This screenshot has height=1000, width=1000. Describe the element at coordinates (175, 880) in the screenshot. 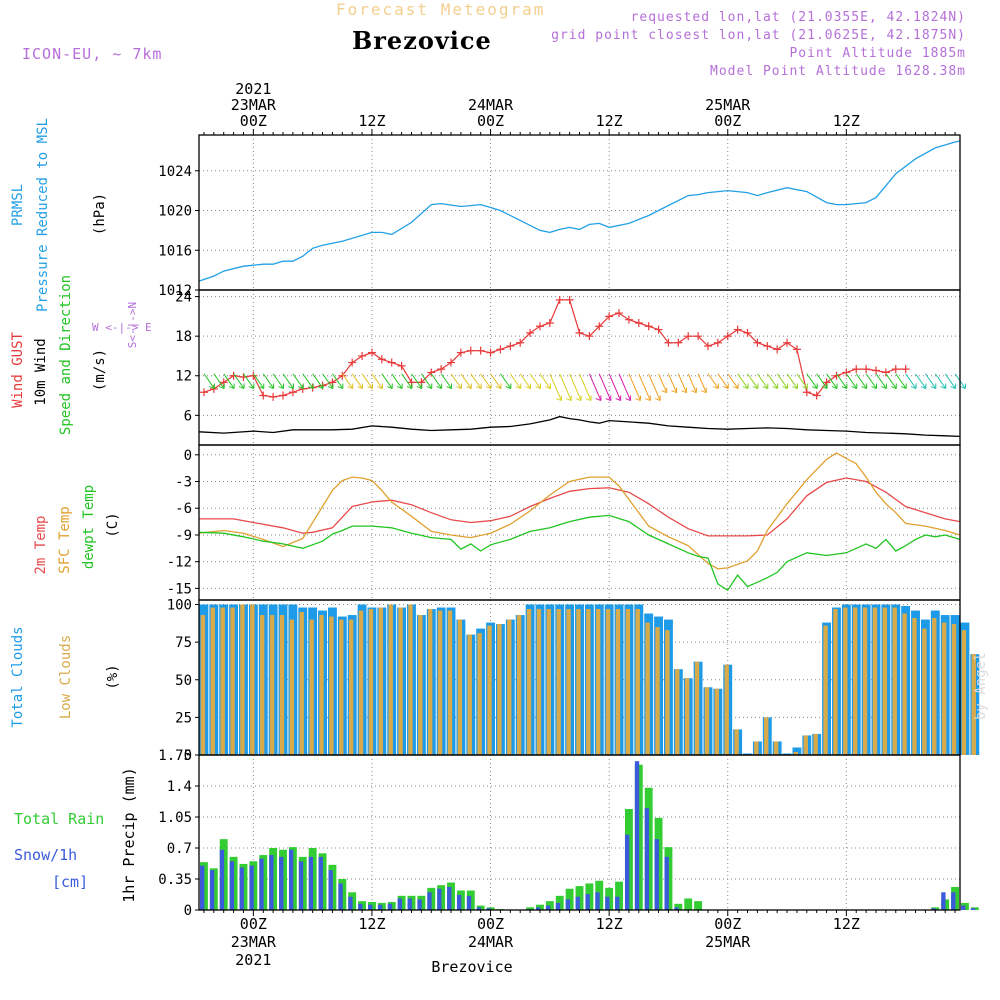

I see `y-tick-label: 0.35` at that location.